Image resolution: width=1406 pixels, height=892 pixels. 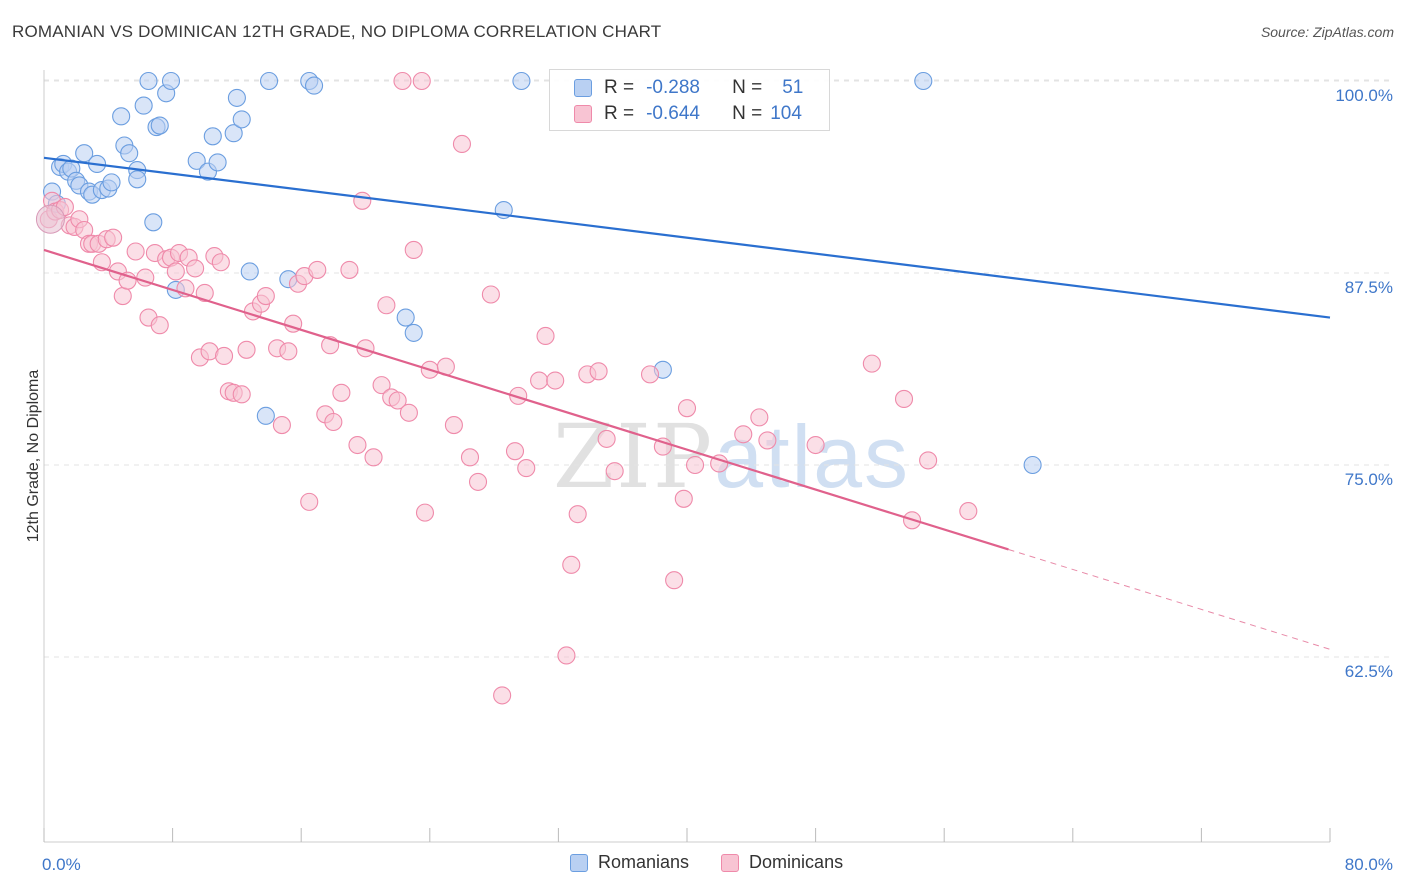 I want to click on trend-line-extension-dominicans, so click(x=1169, y=599).